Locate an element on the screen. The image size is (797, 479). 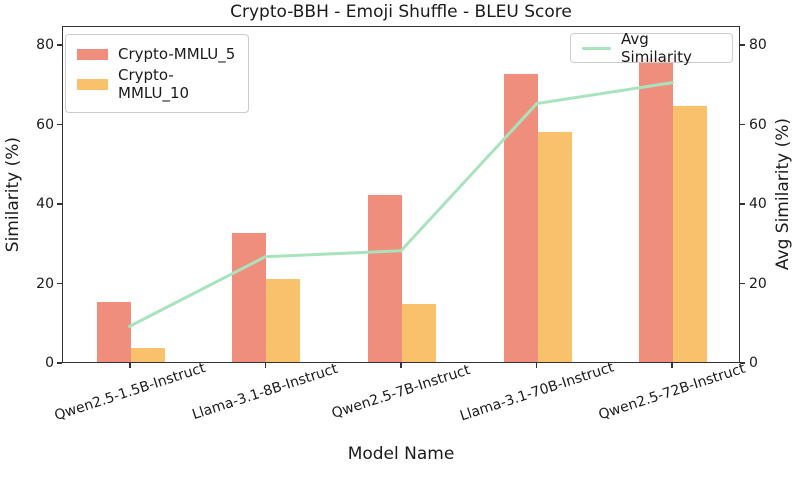
avg-similarity-line-swatch is located at coordinates (596, 48).